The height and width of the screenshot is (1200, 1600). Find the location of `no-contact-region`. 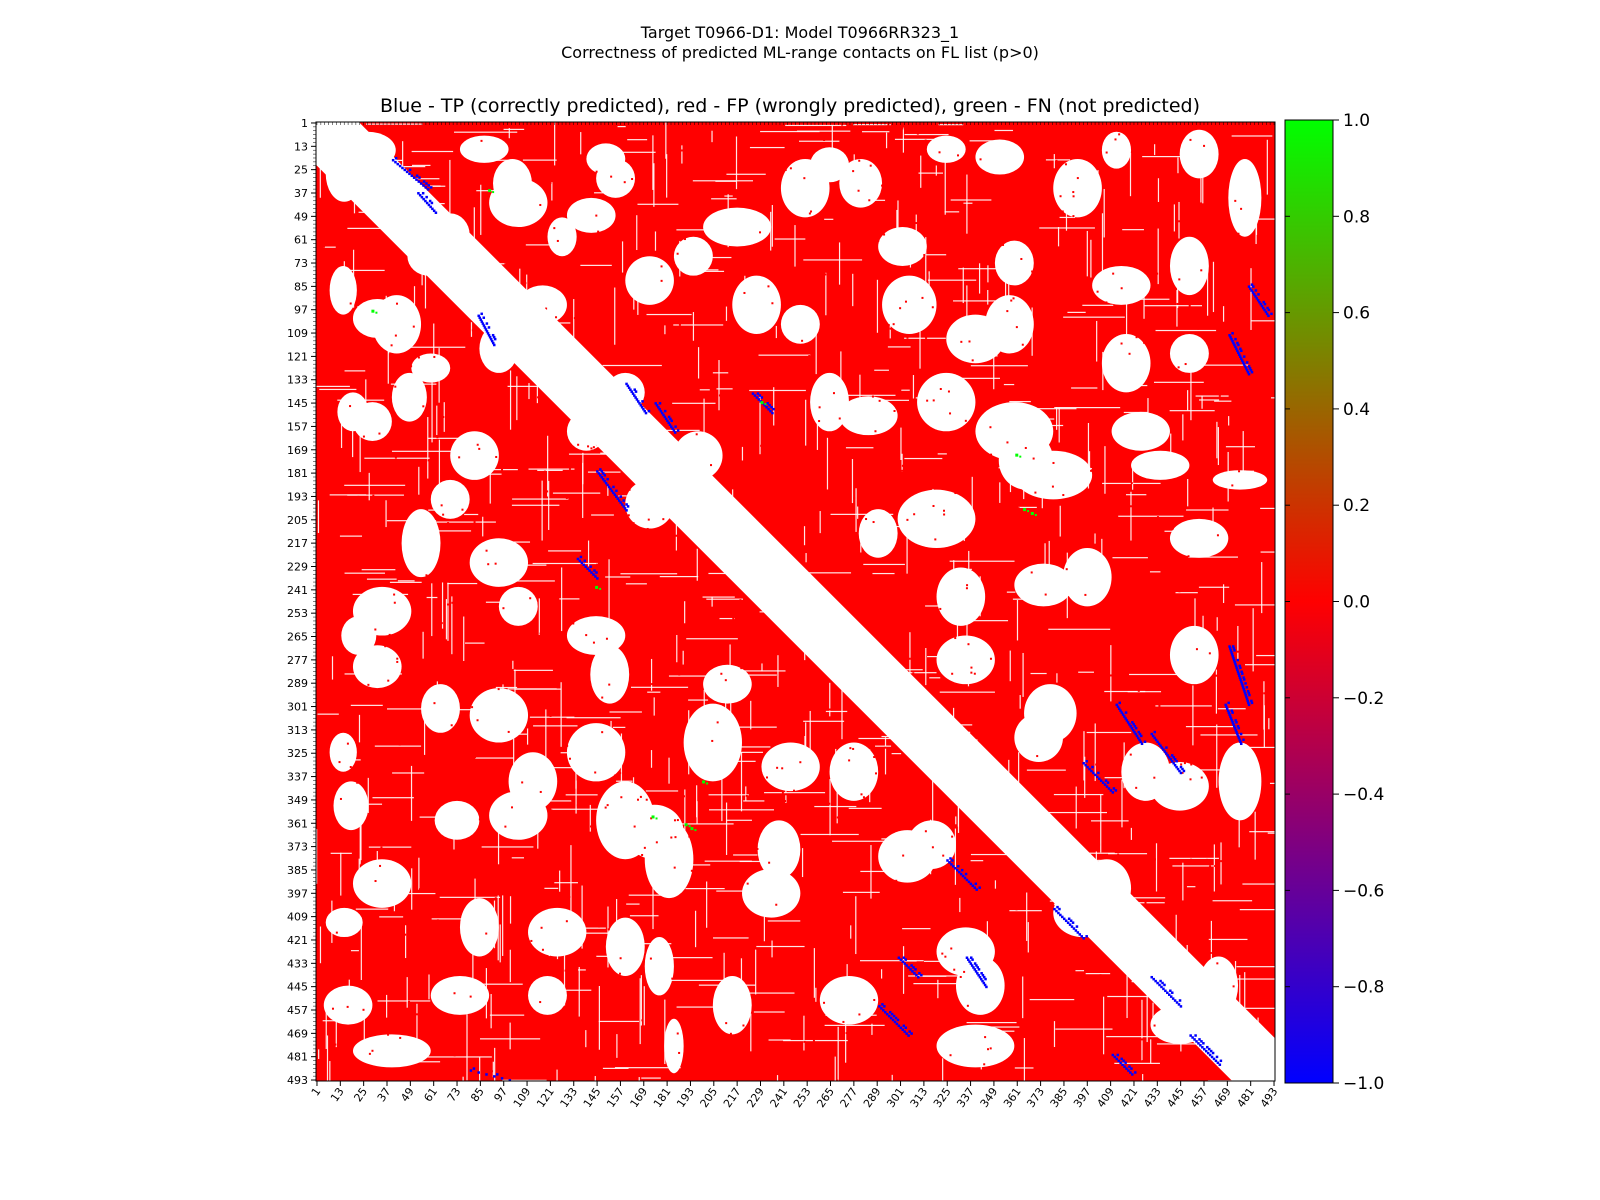

no-contact-region is located at coordinates (946, 149).